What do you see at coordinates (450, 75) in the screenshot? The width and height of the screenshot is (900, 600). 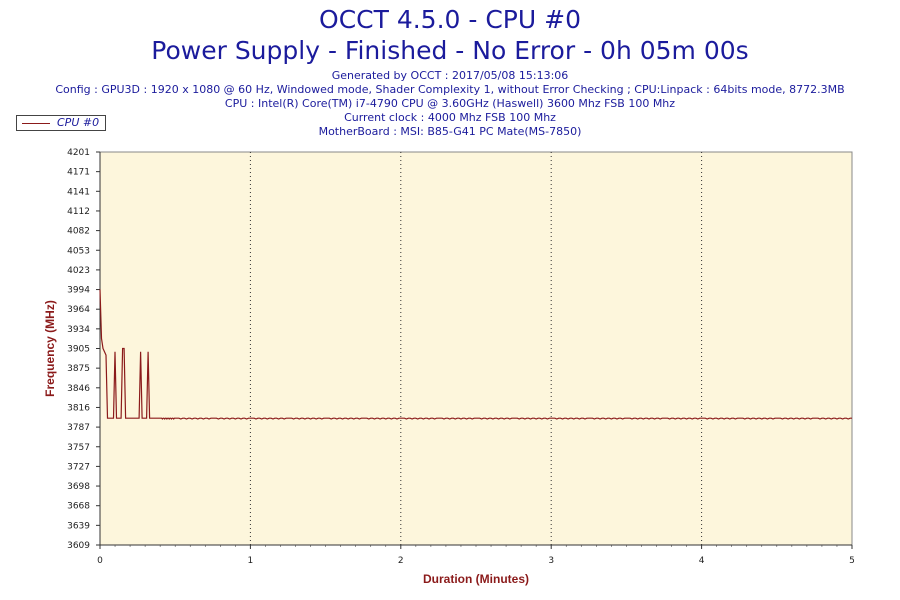 I see `info-generated: Generated by OCCT : 2017/05/08 15:13:06` at bounding box center [450, 75].